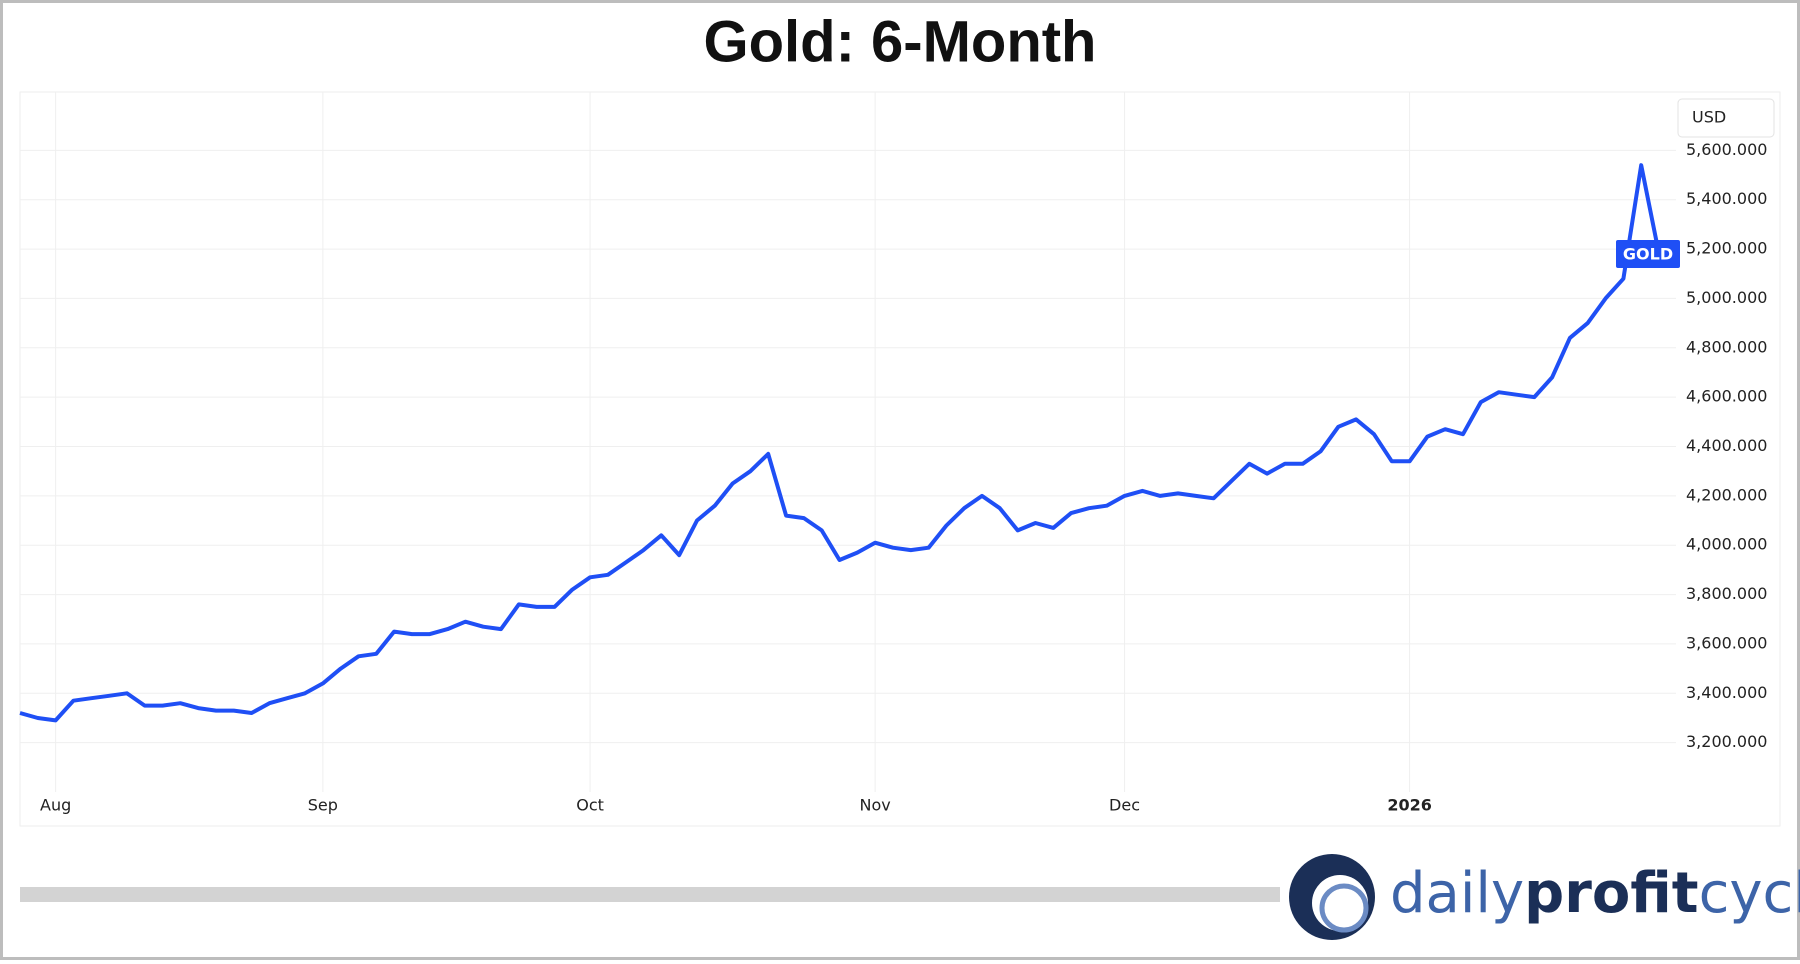 This screenshot has width=1800, height=964. I want to click on y-tick-label: 3,200.000, so click(1726, 741).